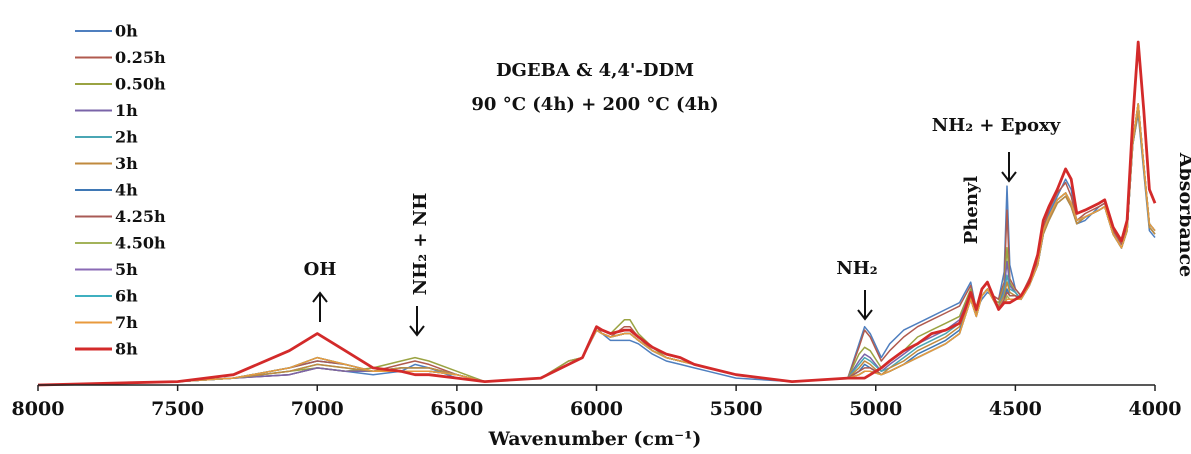 The width and height of the screenshot is (1191, 454). I want to click on y-axis-title: Absorbance, so click(1183, 214).